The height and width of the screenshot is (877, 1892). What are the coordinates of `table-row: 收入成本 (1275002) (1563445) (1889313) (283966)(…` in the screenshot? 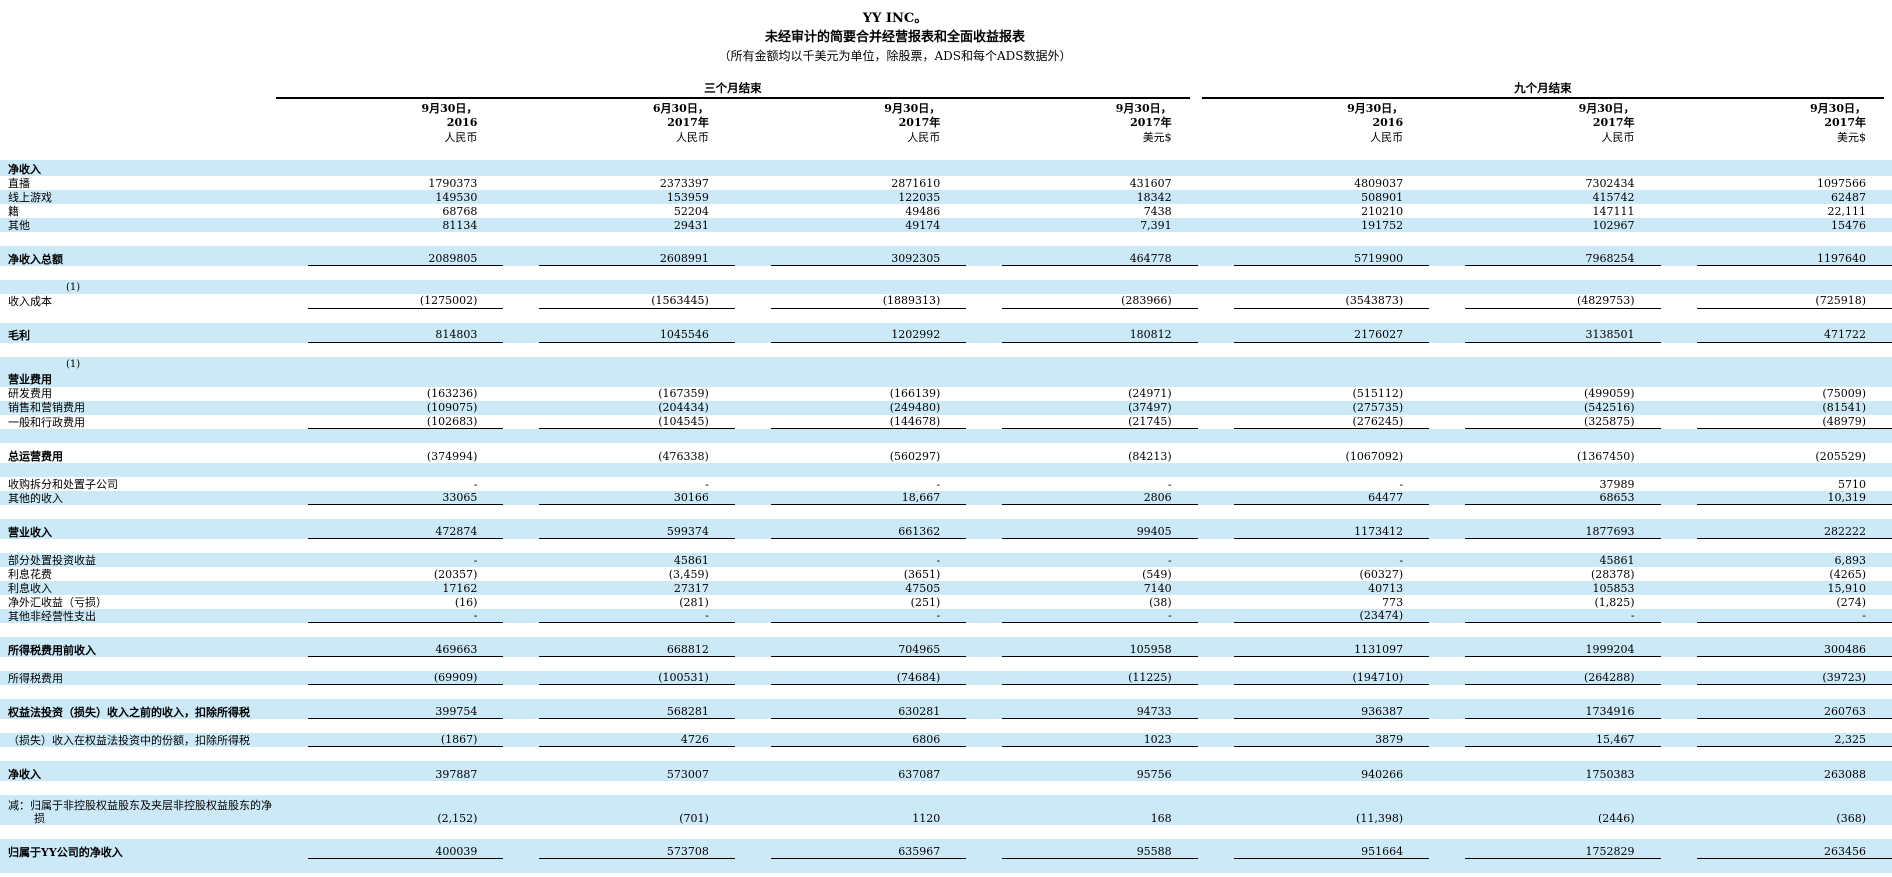 It's located at (946, 301).